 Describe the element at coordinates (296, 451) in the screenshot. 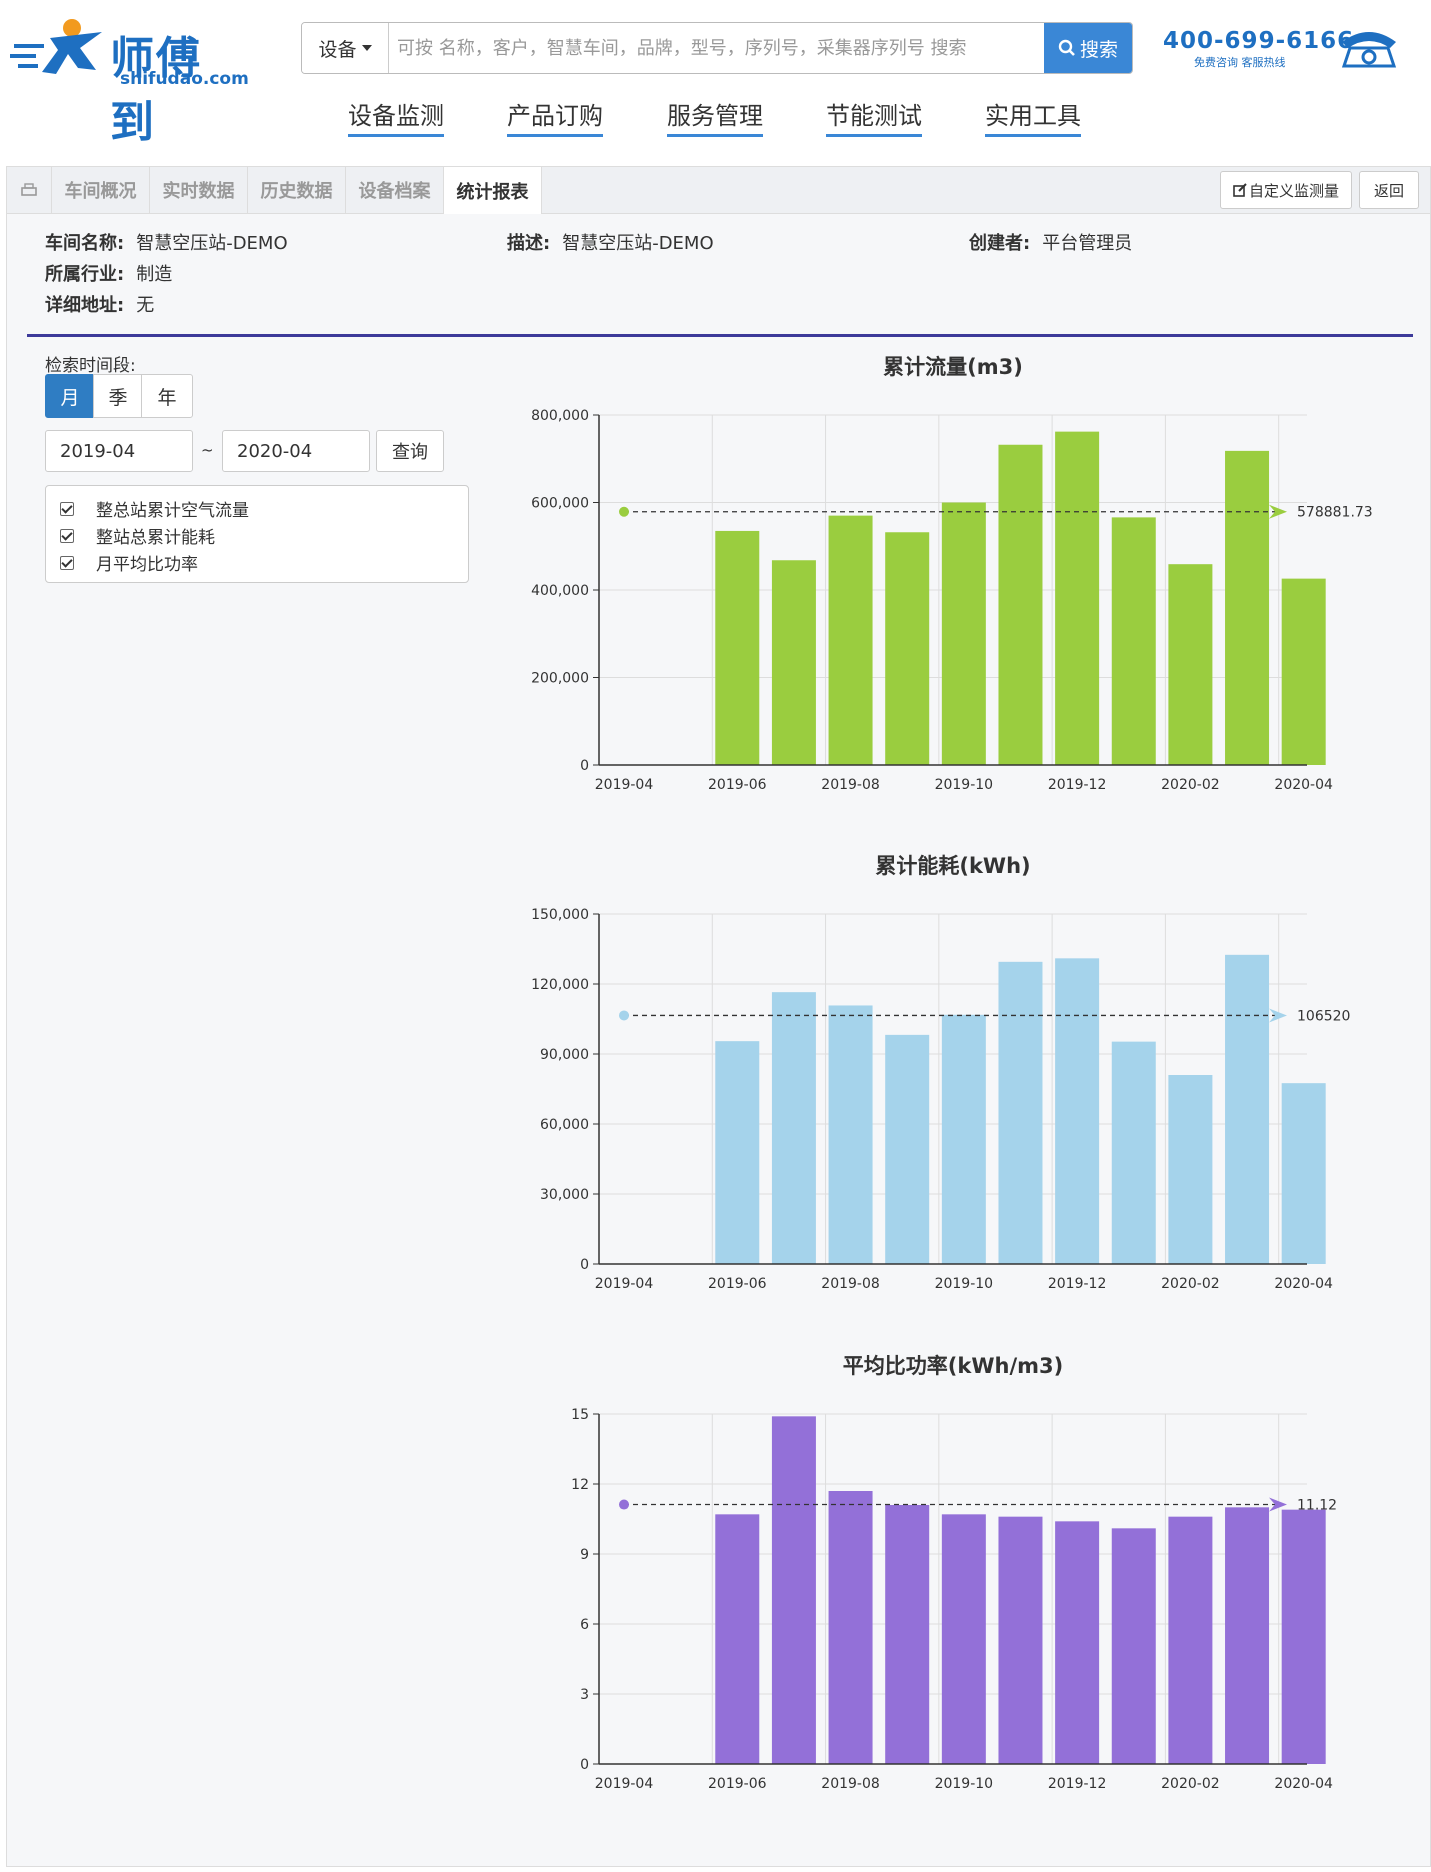

I see `end-date-input: 2020-04` at that location.